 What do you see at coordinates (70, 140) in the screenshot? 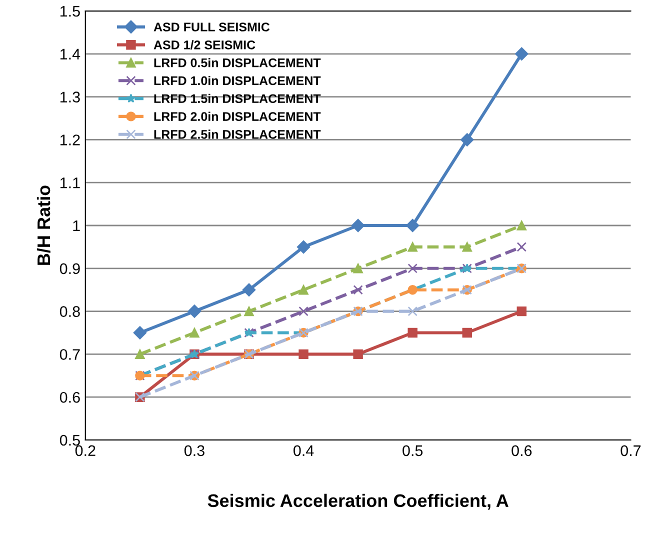
I see `y-tick-label: 1.2` at bounding box center [70, 140].